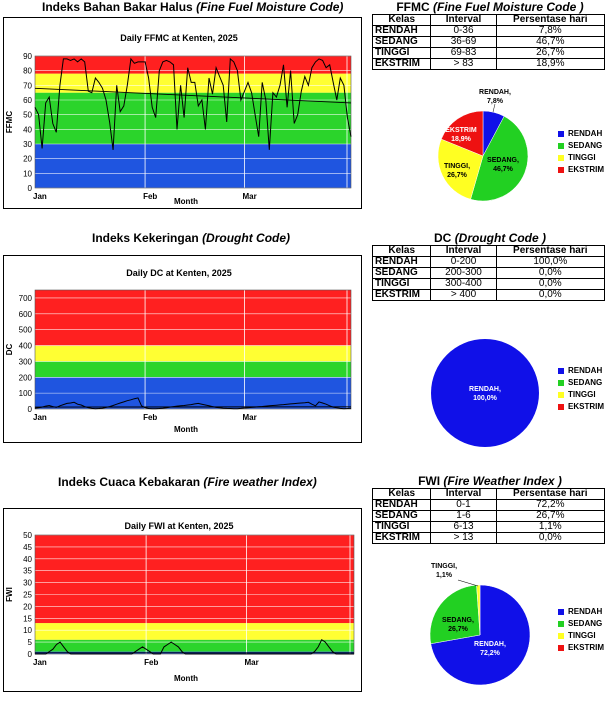 Image resolution: width=610 pixels, height=701 pixels. I want to click on pie-slice-label-rendah: 100,0%, so click(485, 398).